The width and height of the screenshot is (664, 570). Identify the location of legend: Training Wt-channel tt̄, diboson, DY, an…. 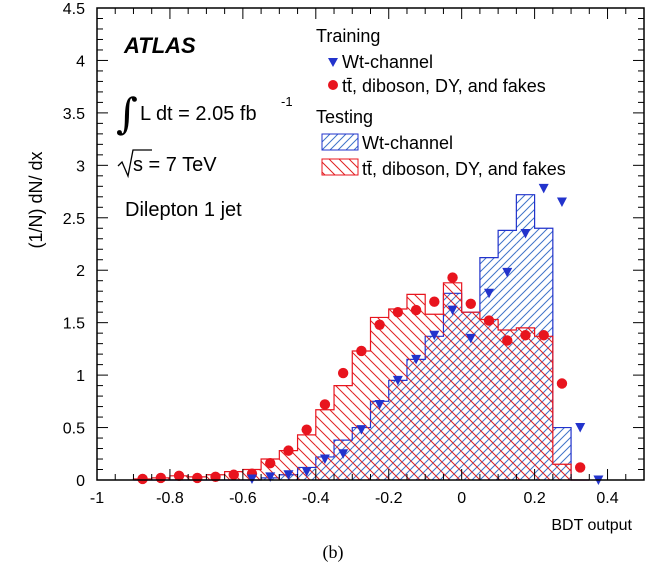
(441, 102).